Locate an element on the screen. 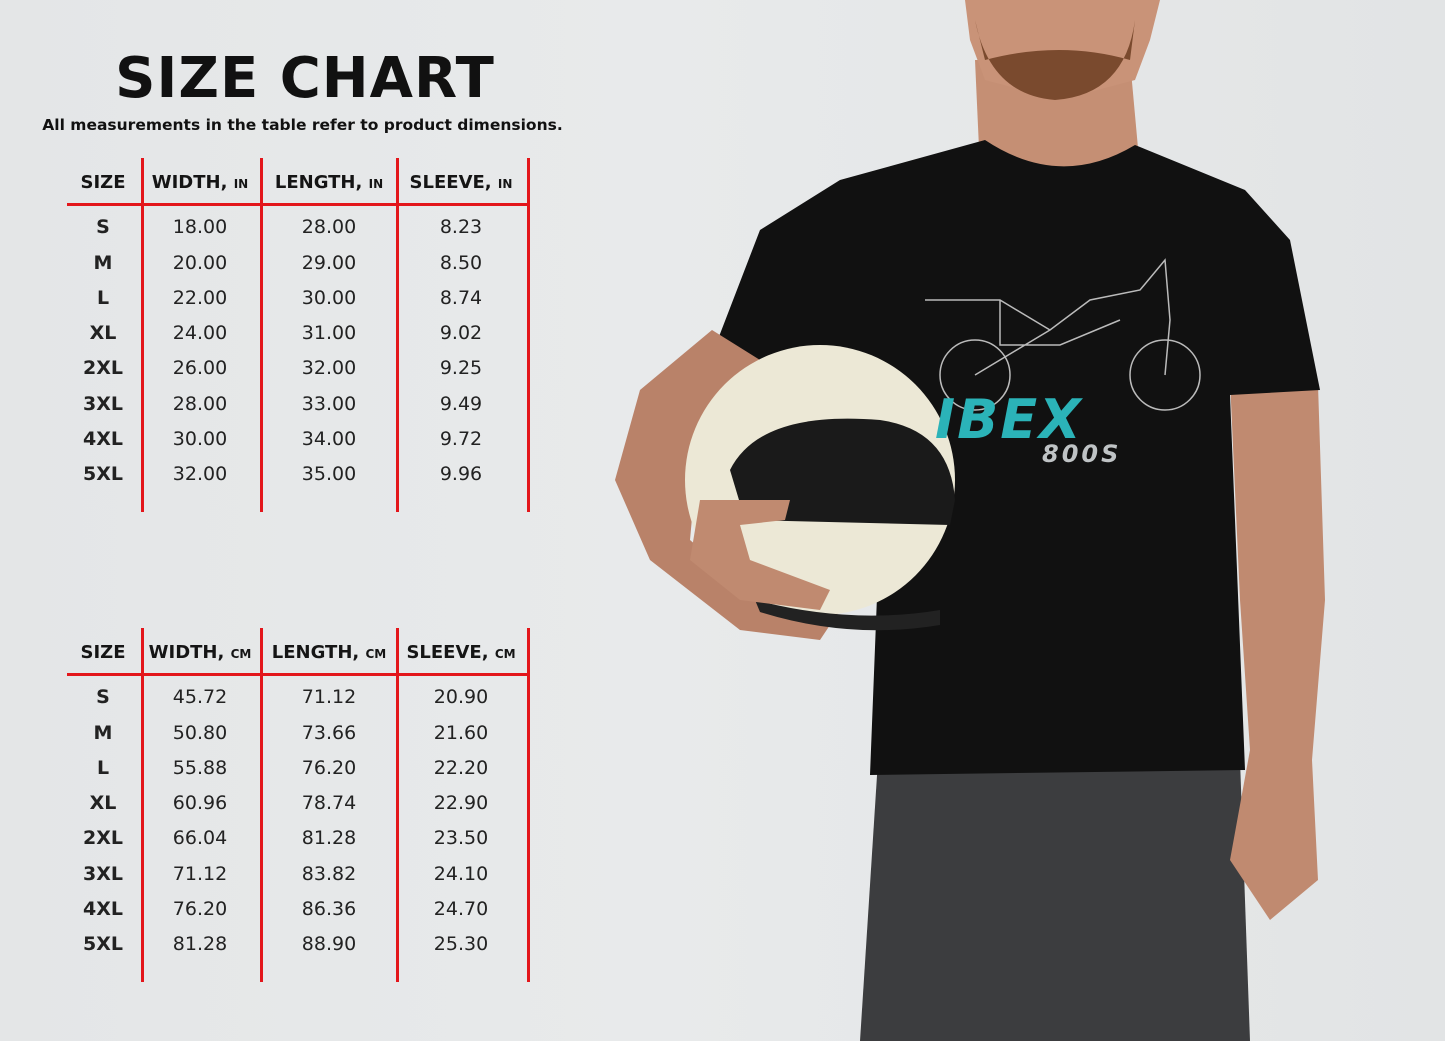  measurement-cell: 8.23 is located at coordinates (461, 227).